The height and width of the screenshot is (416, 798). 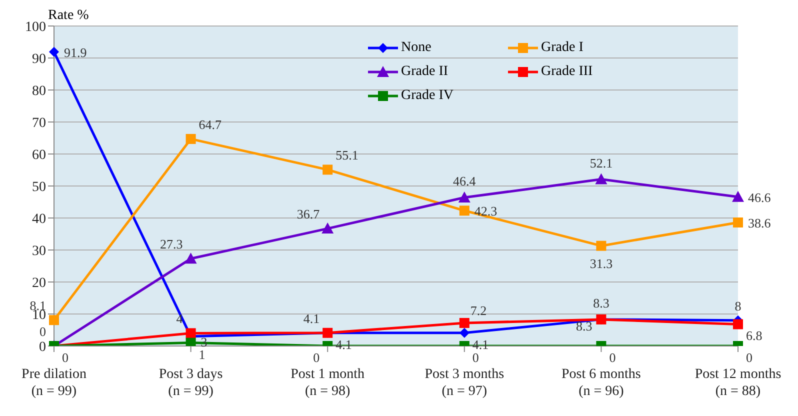 I want to click on y-tick-label: 40, so click(x=39, y=219).